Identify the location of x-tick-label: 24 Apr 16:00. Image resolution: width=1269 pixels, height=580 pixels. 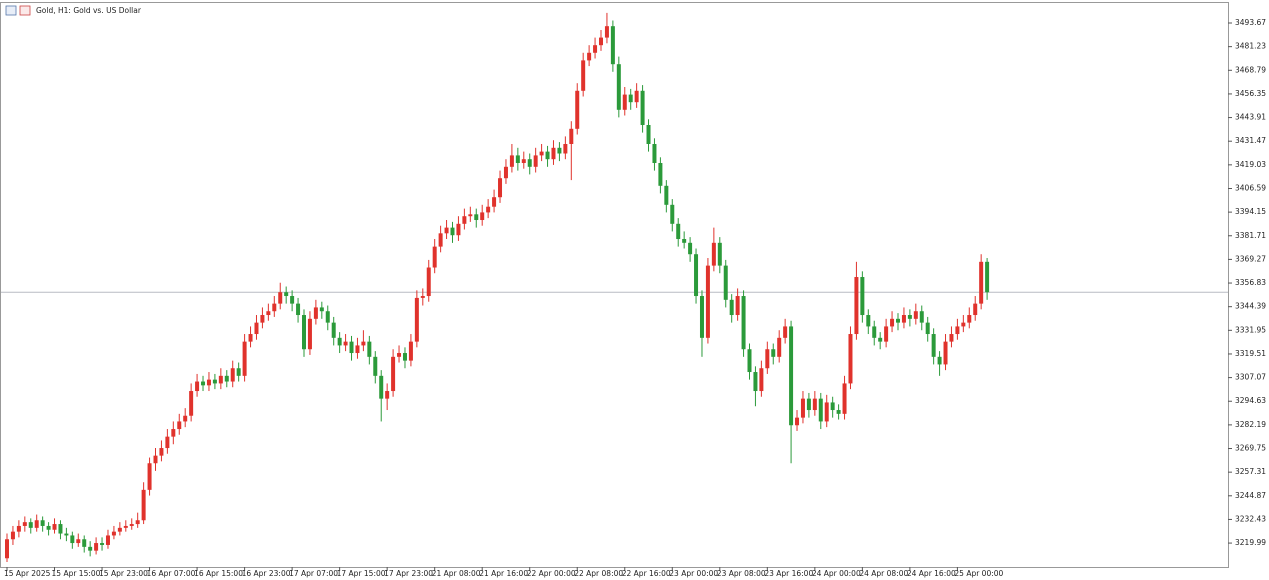
(931, 573).